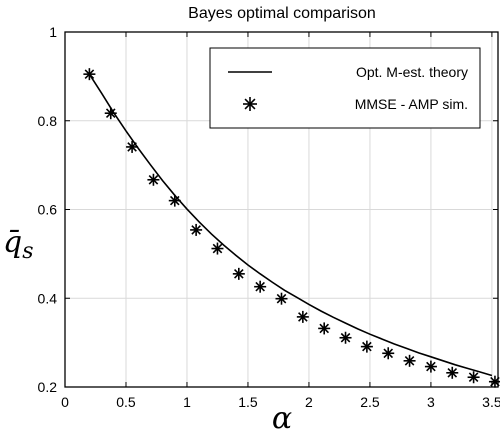 The image size is (500, 434). Describe the element at coordinates (12, 242) in the screenshot. I see `y-axis-label-main: q̄` at that location.